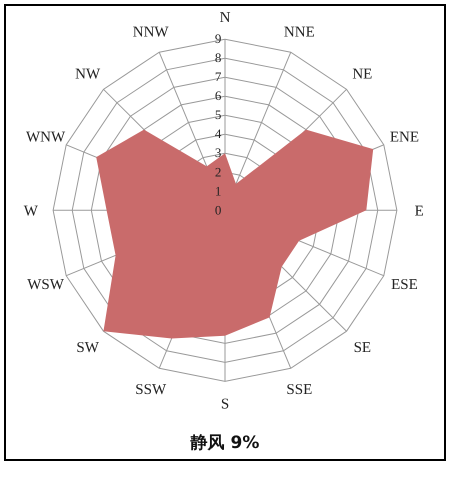 Image resolution: width=469 pixels, height=479 pixels. What do you see at coordinates (363, 348) in the screenshot?
I see `spoke-label: SE` at bounding box center [363, 348].